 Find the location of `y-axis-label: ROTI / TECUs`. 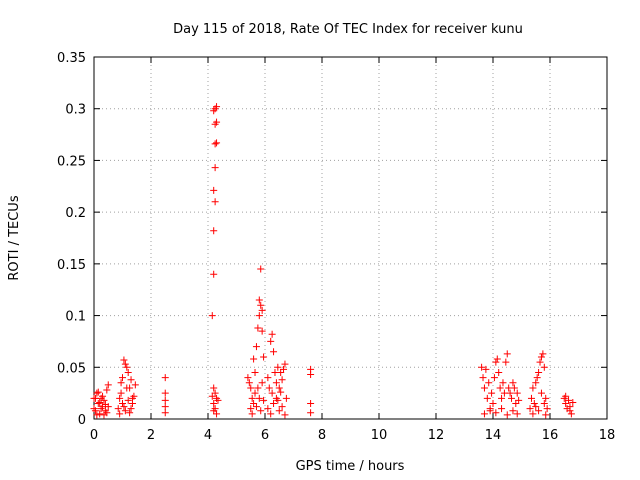

y-axis-label: ROTI / TECUs is located at coordinates (14, 237).